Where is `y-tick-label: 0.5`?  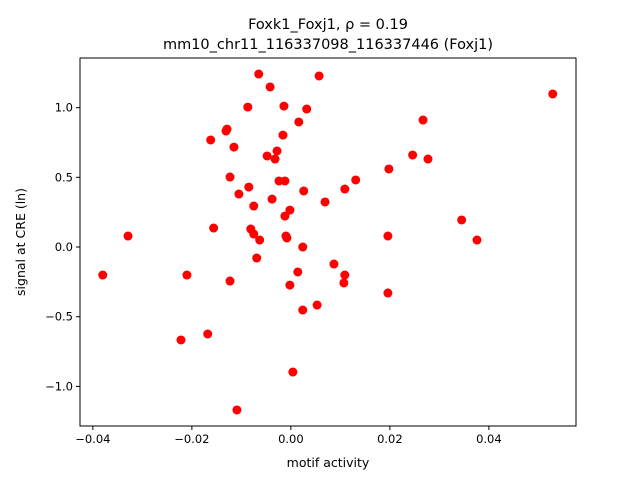
y-tick-label: 0.5 is located at coordinates (64, 177).